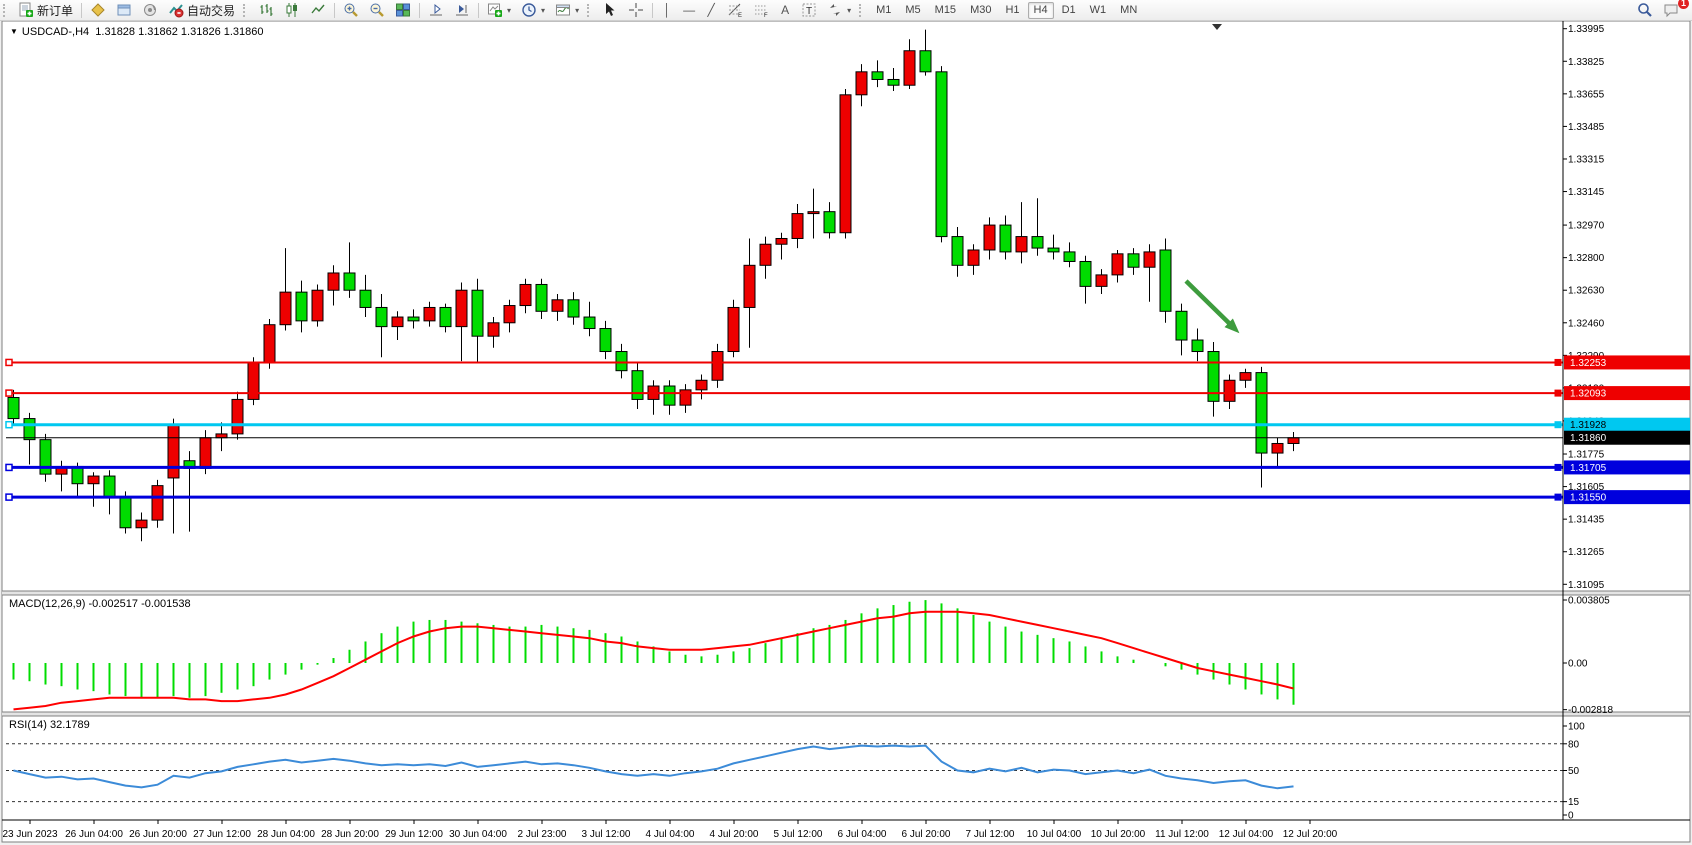 The height and width of the screenshot is (845, 1692). Describe the element at coordinates (351, 10) in the screenshot. I see `zoom-in-button` at that location.